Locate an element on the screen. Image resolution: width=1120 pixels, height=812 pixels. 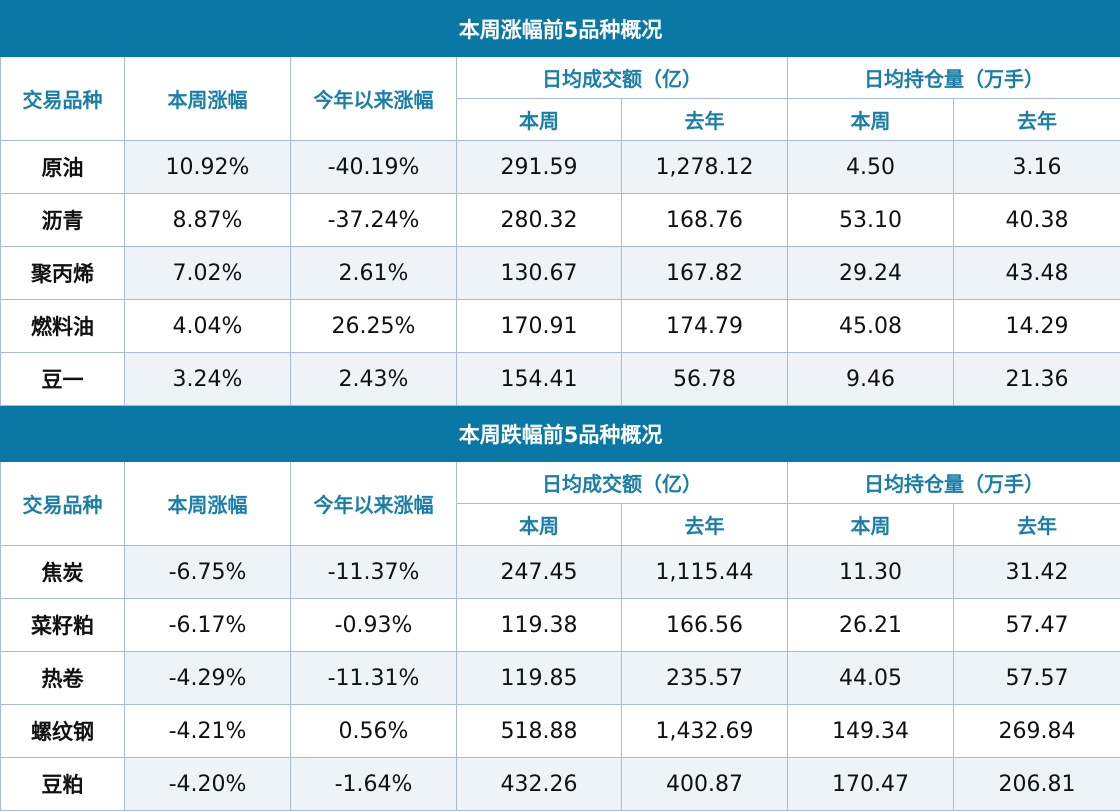
value-cell: 3.24% is located at coordinates (207, 379).